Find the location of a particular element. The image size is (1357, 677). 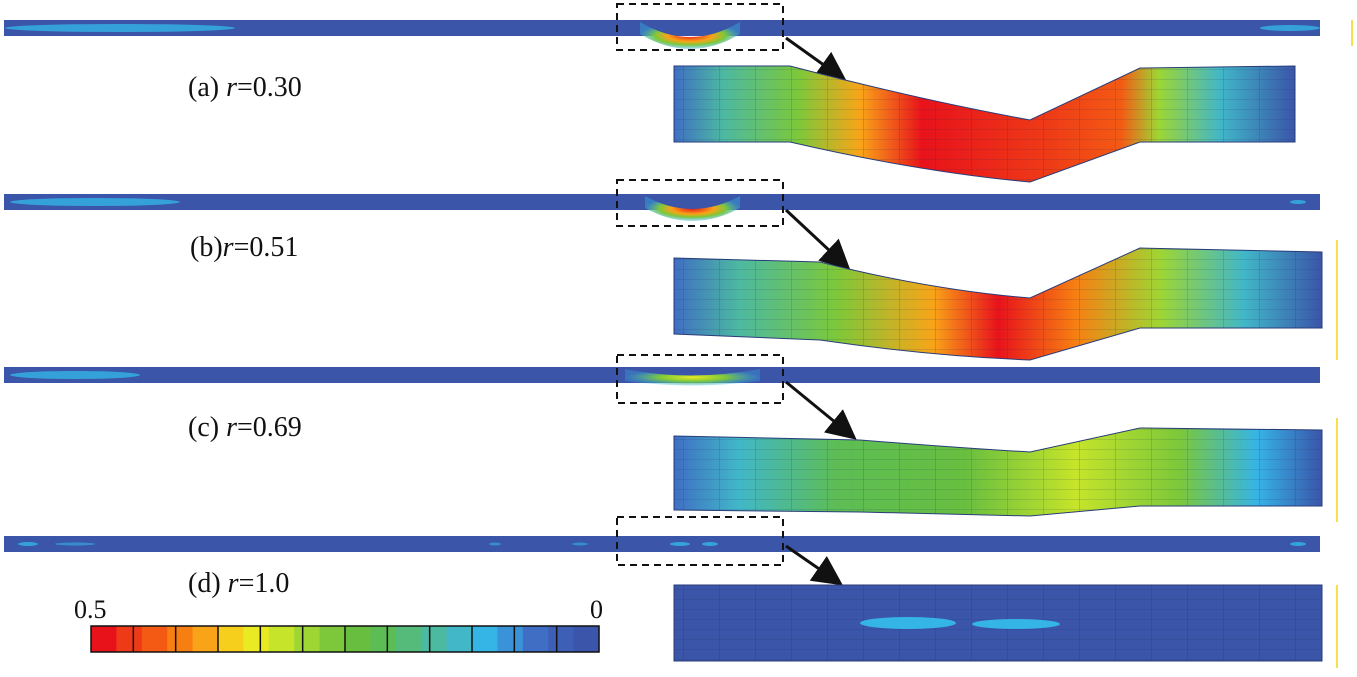

label-c: (c) r=0.69 is located at coordinates (245, 427).